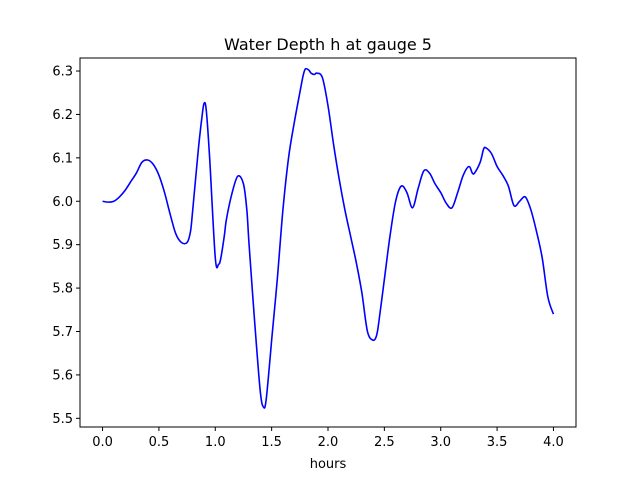 The image size is (640, 485). I want to click on x-tick-label: 2.0, so click(328, 442).